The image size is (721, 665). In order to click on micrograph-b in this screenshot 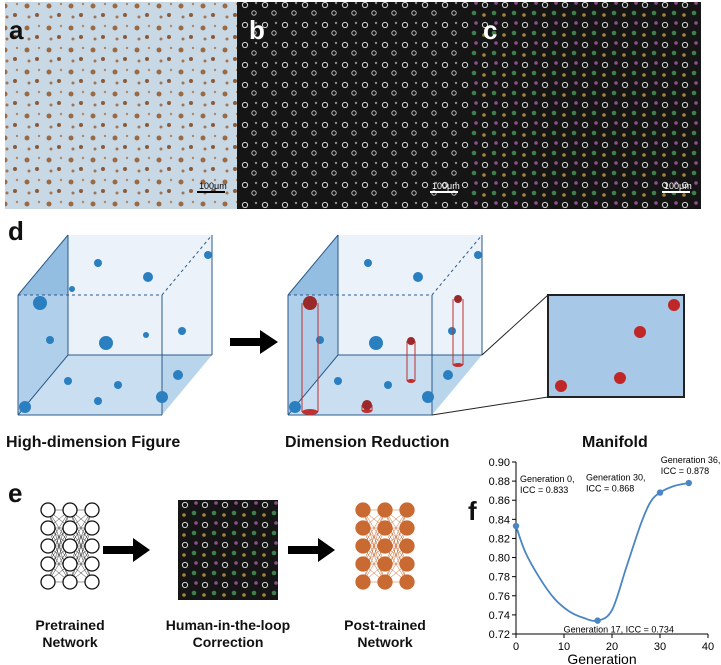, I will do `click(353, 105)`.